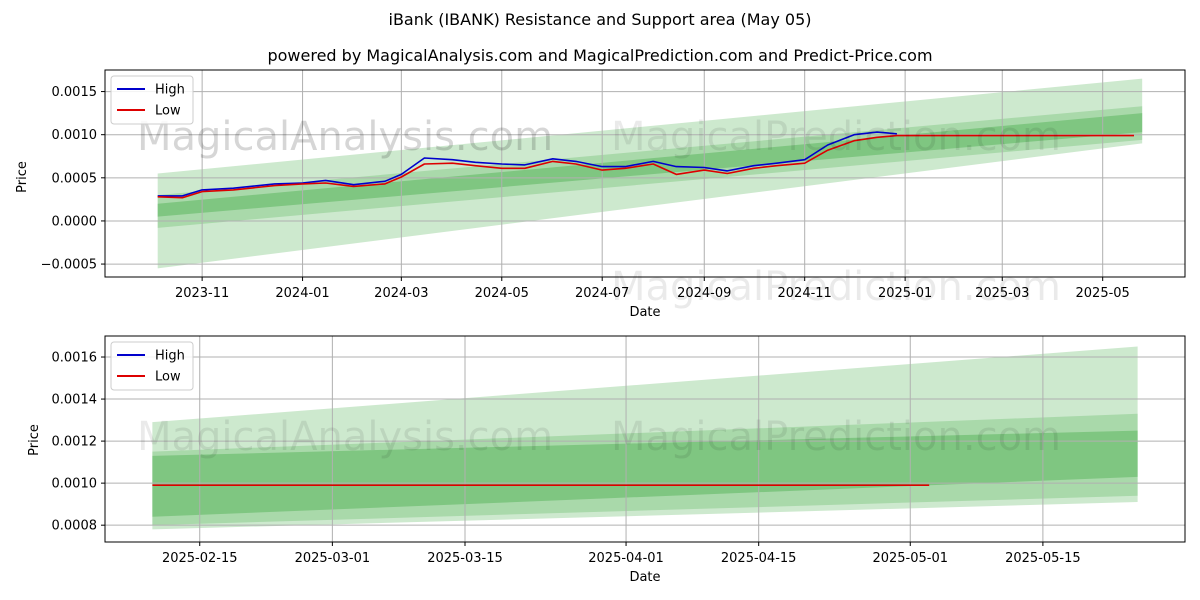 The height and width of the screenshot is (600, 1200). Describe the element at coordinates (75, 178) in the screenshot. I see `y-tick-label: 0.0005` at that location.